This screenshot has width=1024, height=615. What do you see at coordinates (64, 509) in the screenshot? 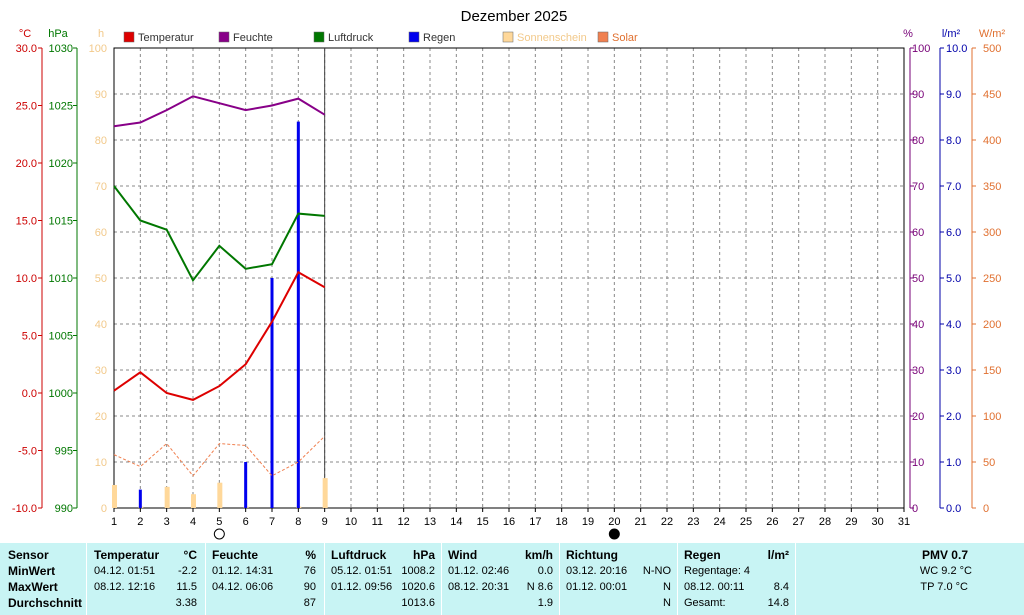
I see `pressure-tick: 990` at bounding box center [64, 509].